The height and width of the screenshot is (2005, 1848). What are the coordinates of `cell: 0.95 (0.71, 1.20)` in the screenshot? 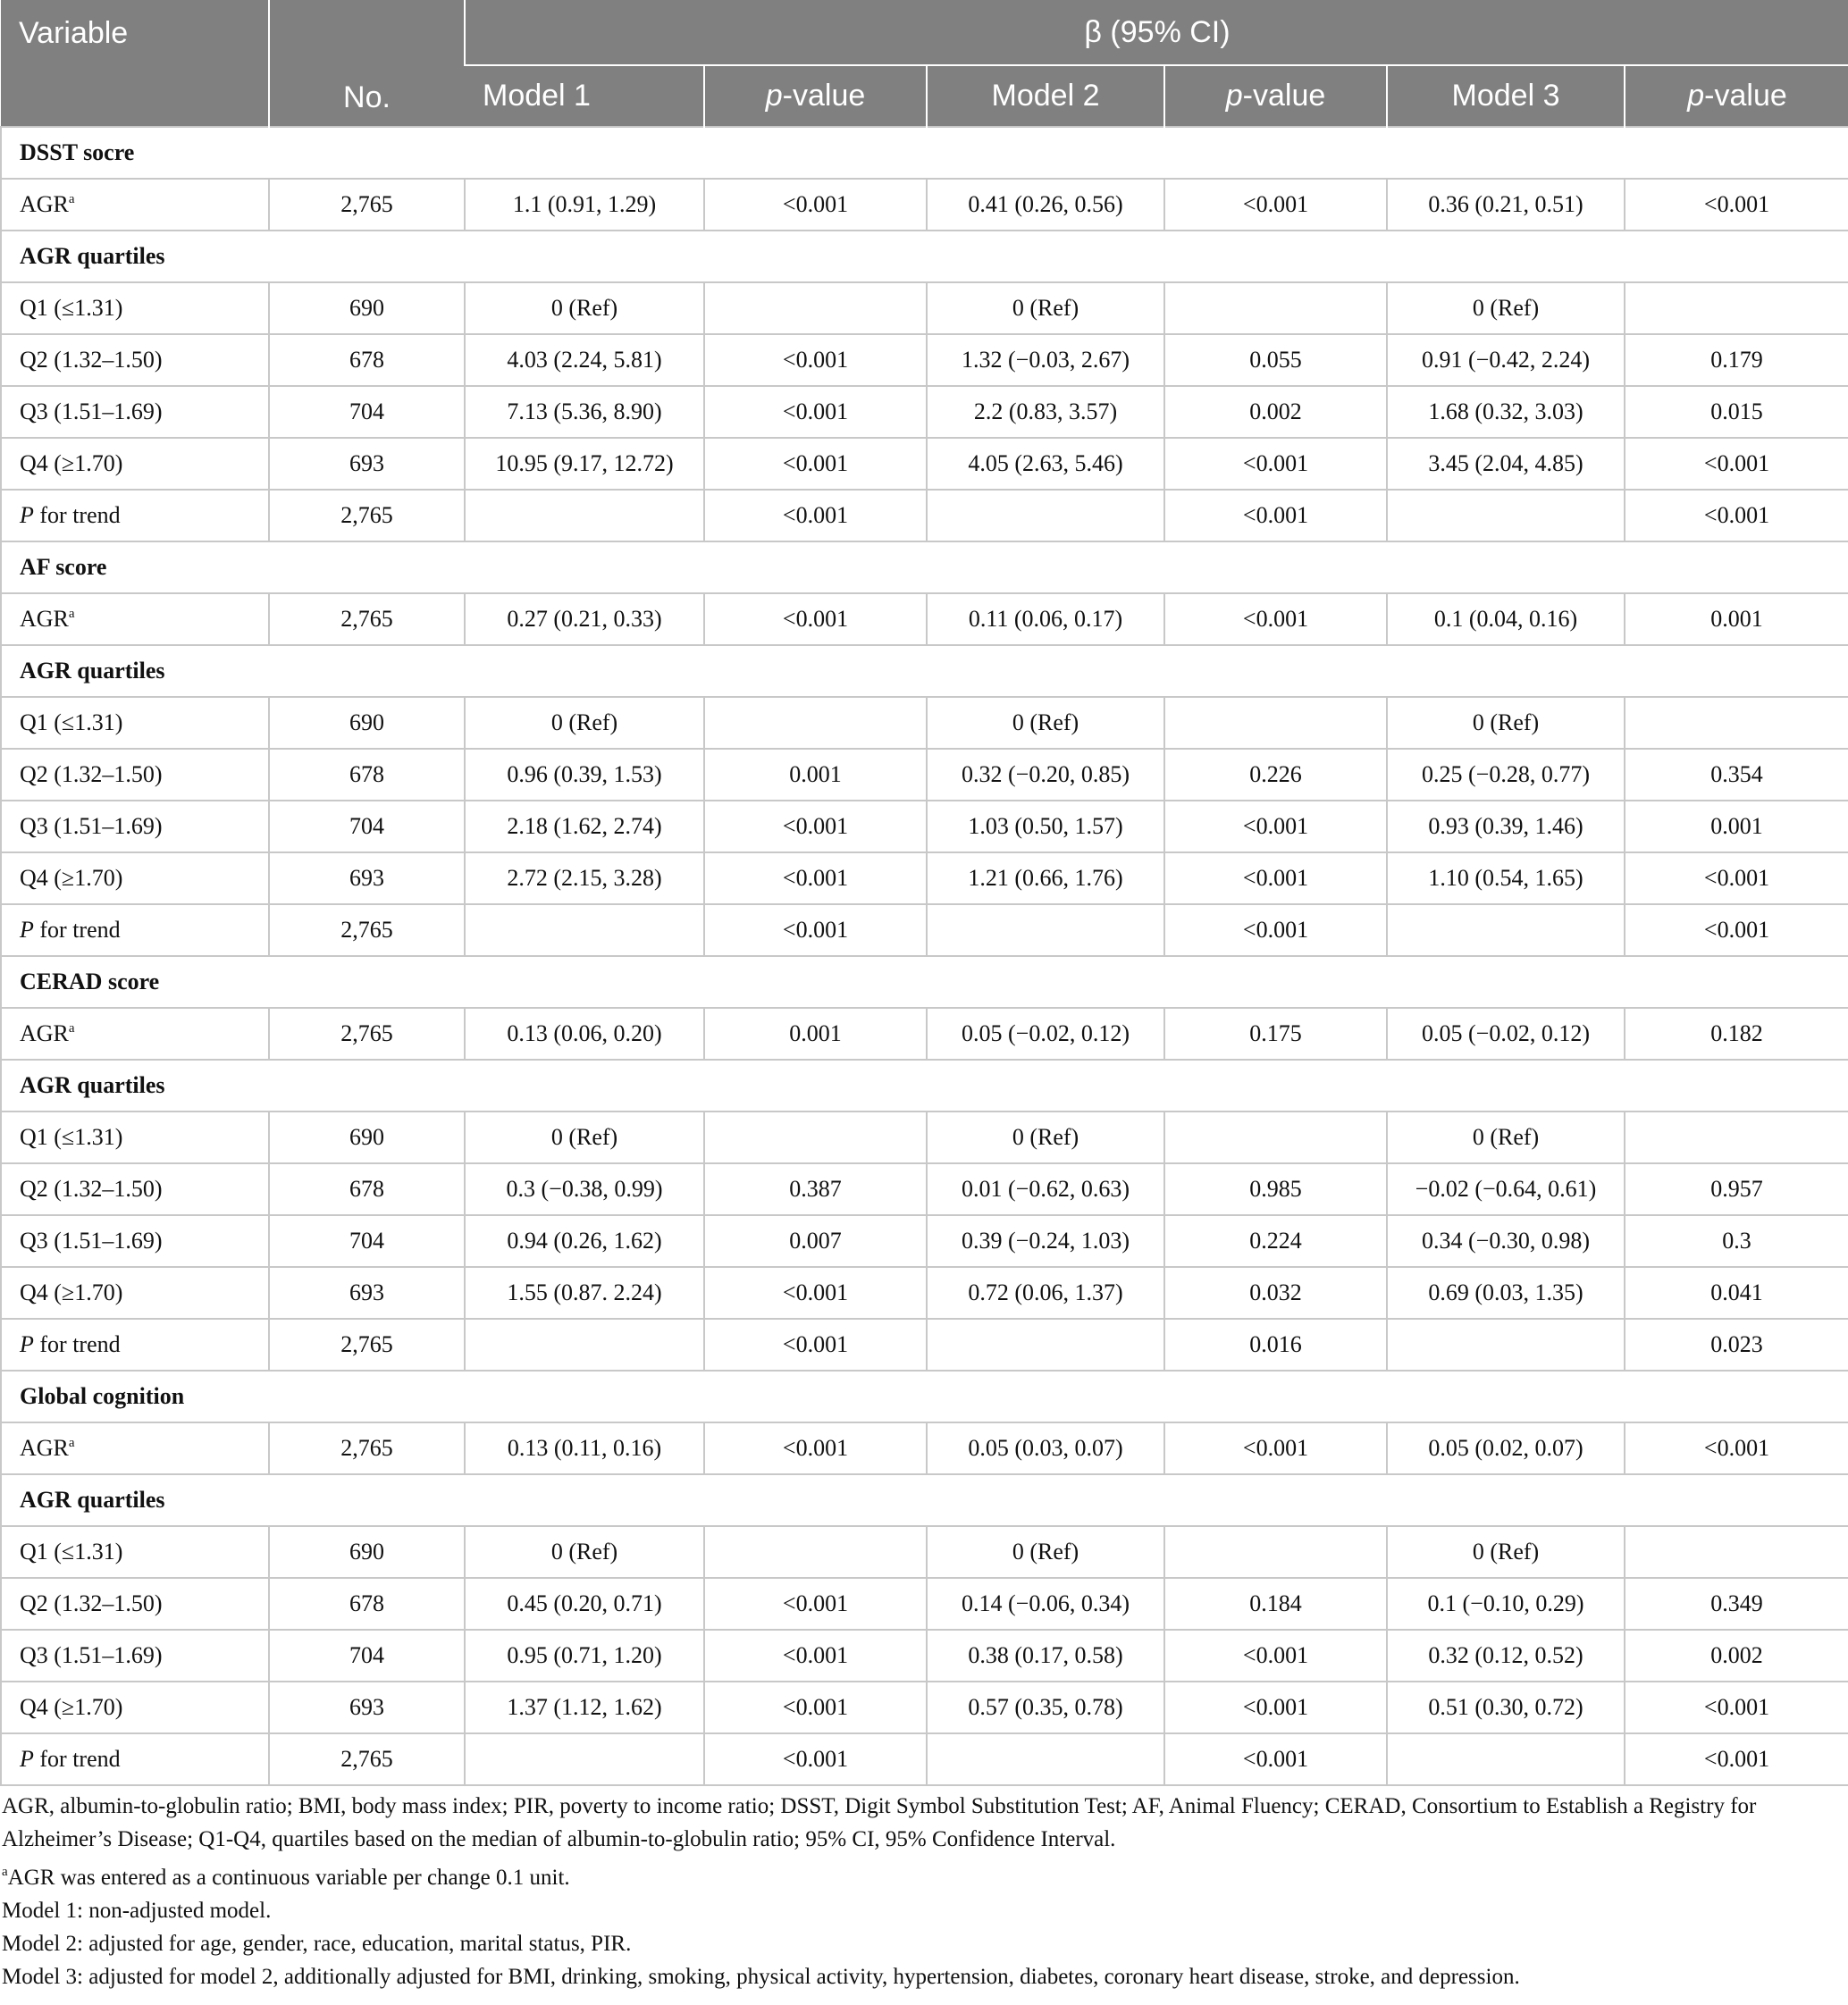 It's located at (584, 1655).